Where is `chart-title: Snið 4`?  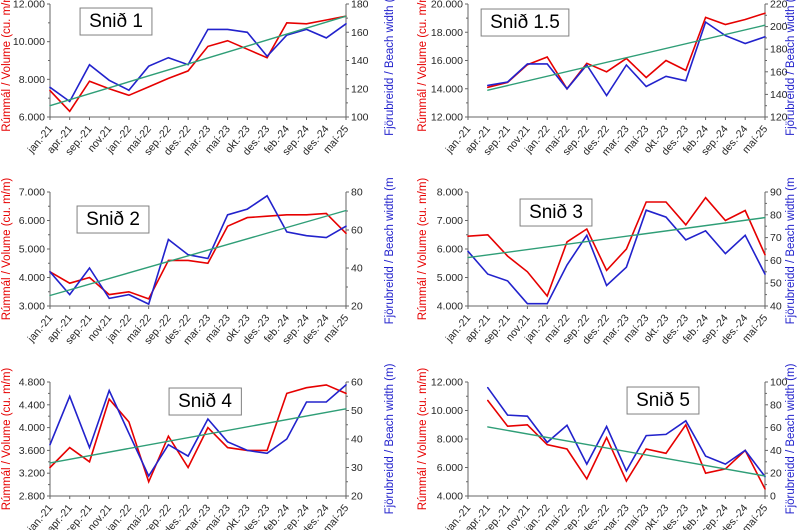 chart-title: Snið 4 is located at coordinates (205, 401).